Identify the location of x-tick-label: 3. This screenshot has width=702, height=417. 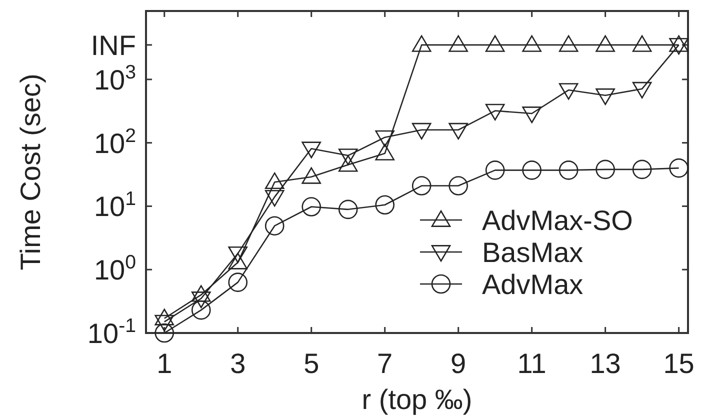
(238, 363).